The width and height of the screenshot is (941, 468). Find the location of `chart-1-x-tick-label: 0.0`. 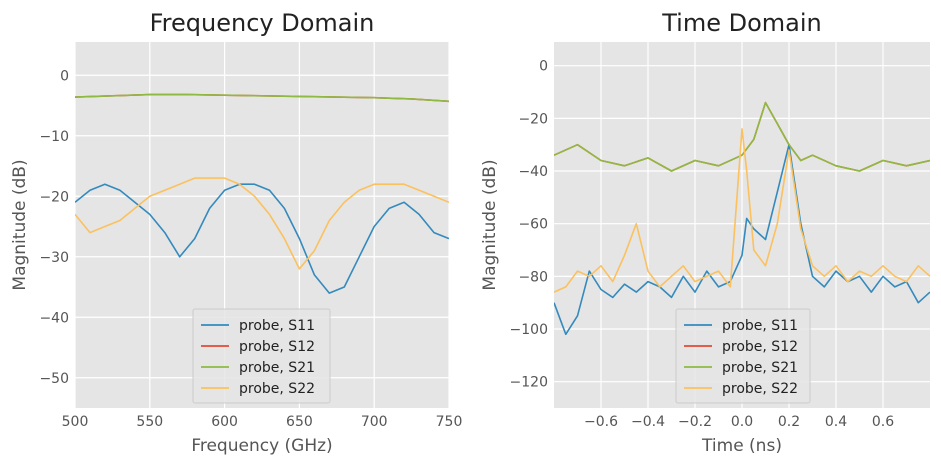

chart-1-x-tick-label: 0.0 is located at coordinates (742, 422).